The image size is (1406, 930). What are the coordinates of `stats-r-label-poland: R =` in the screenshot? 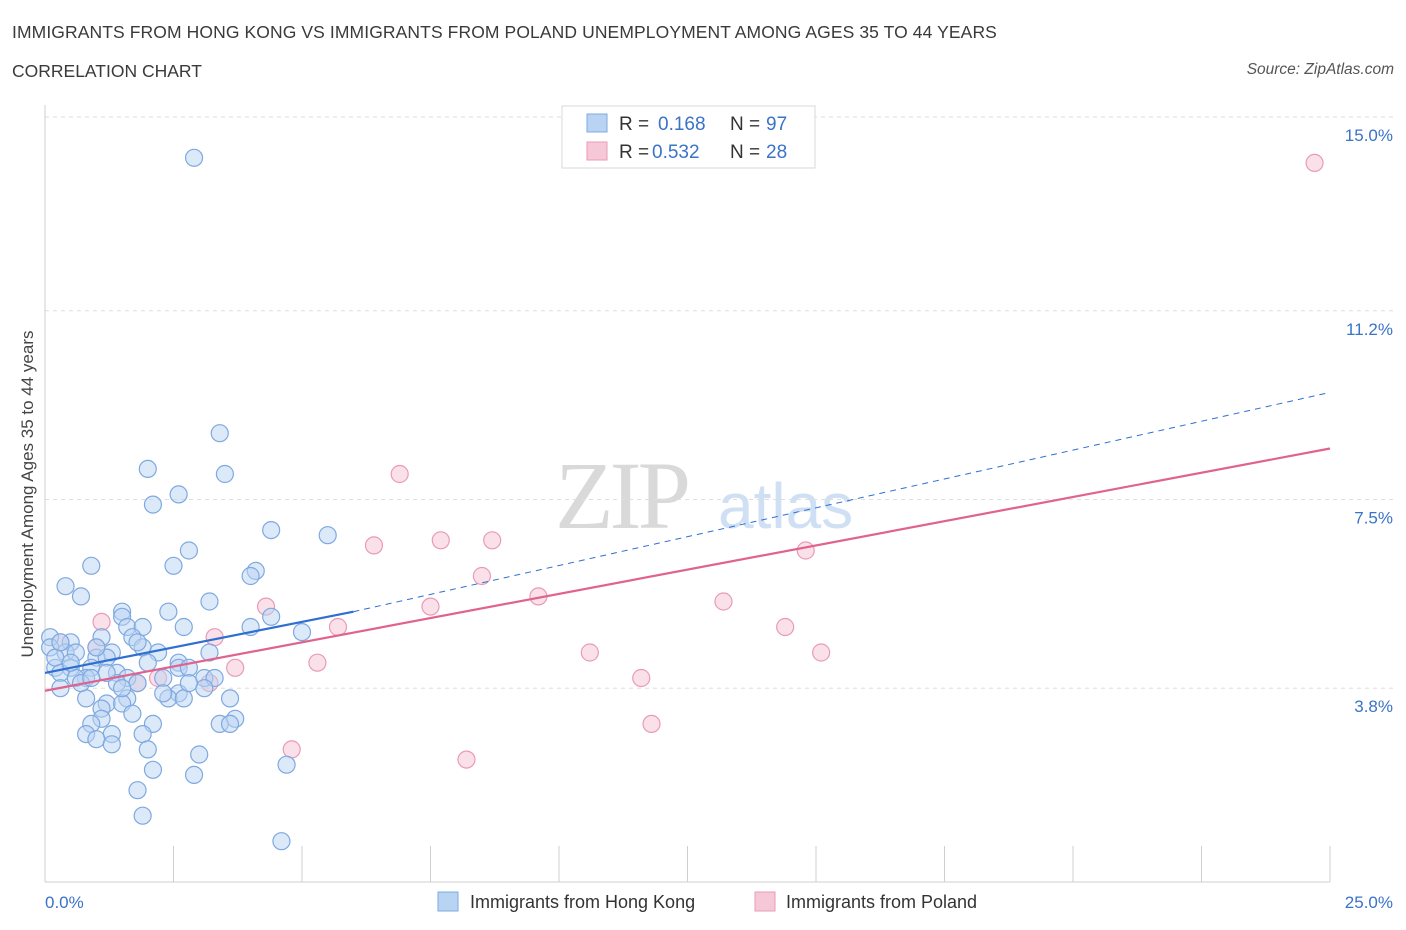 It's located at (634, 152).